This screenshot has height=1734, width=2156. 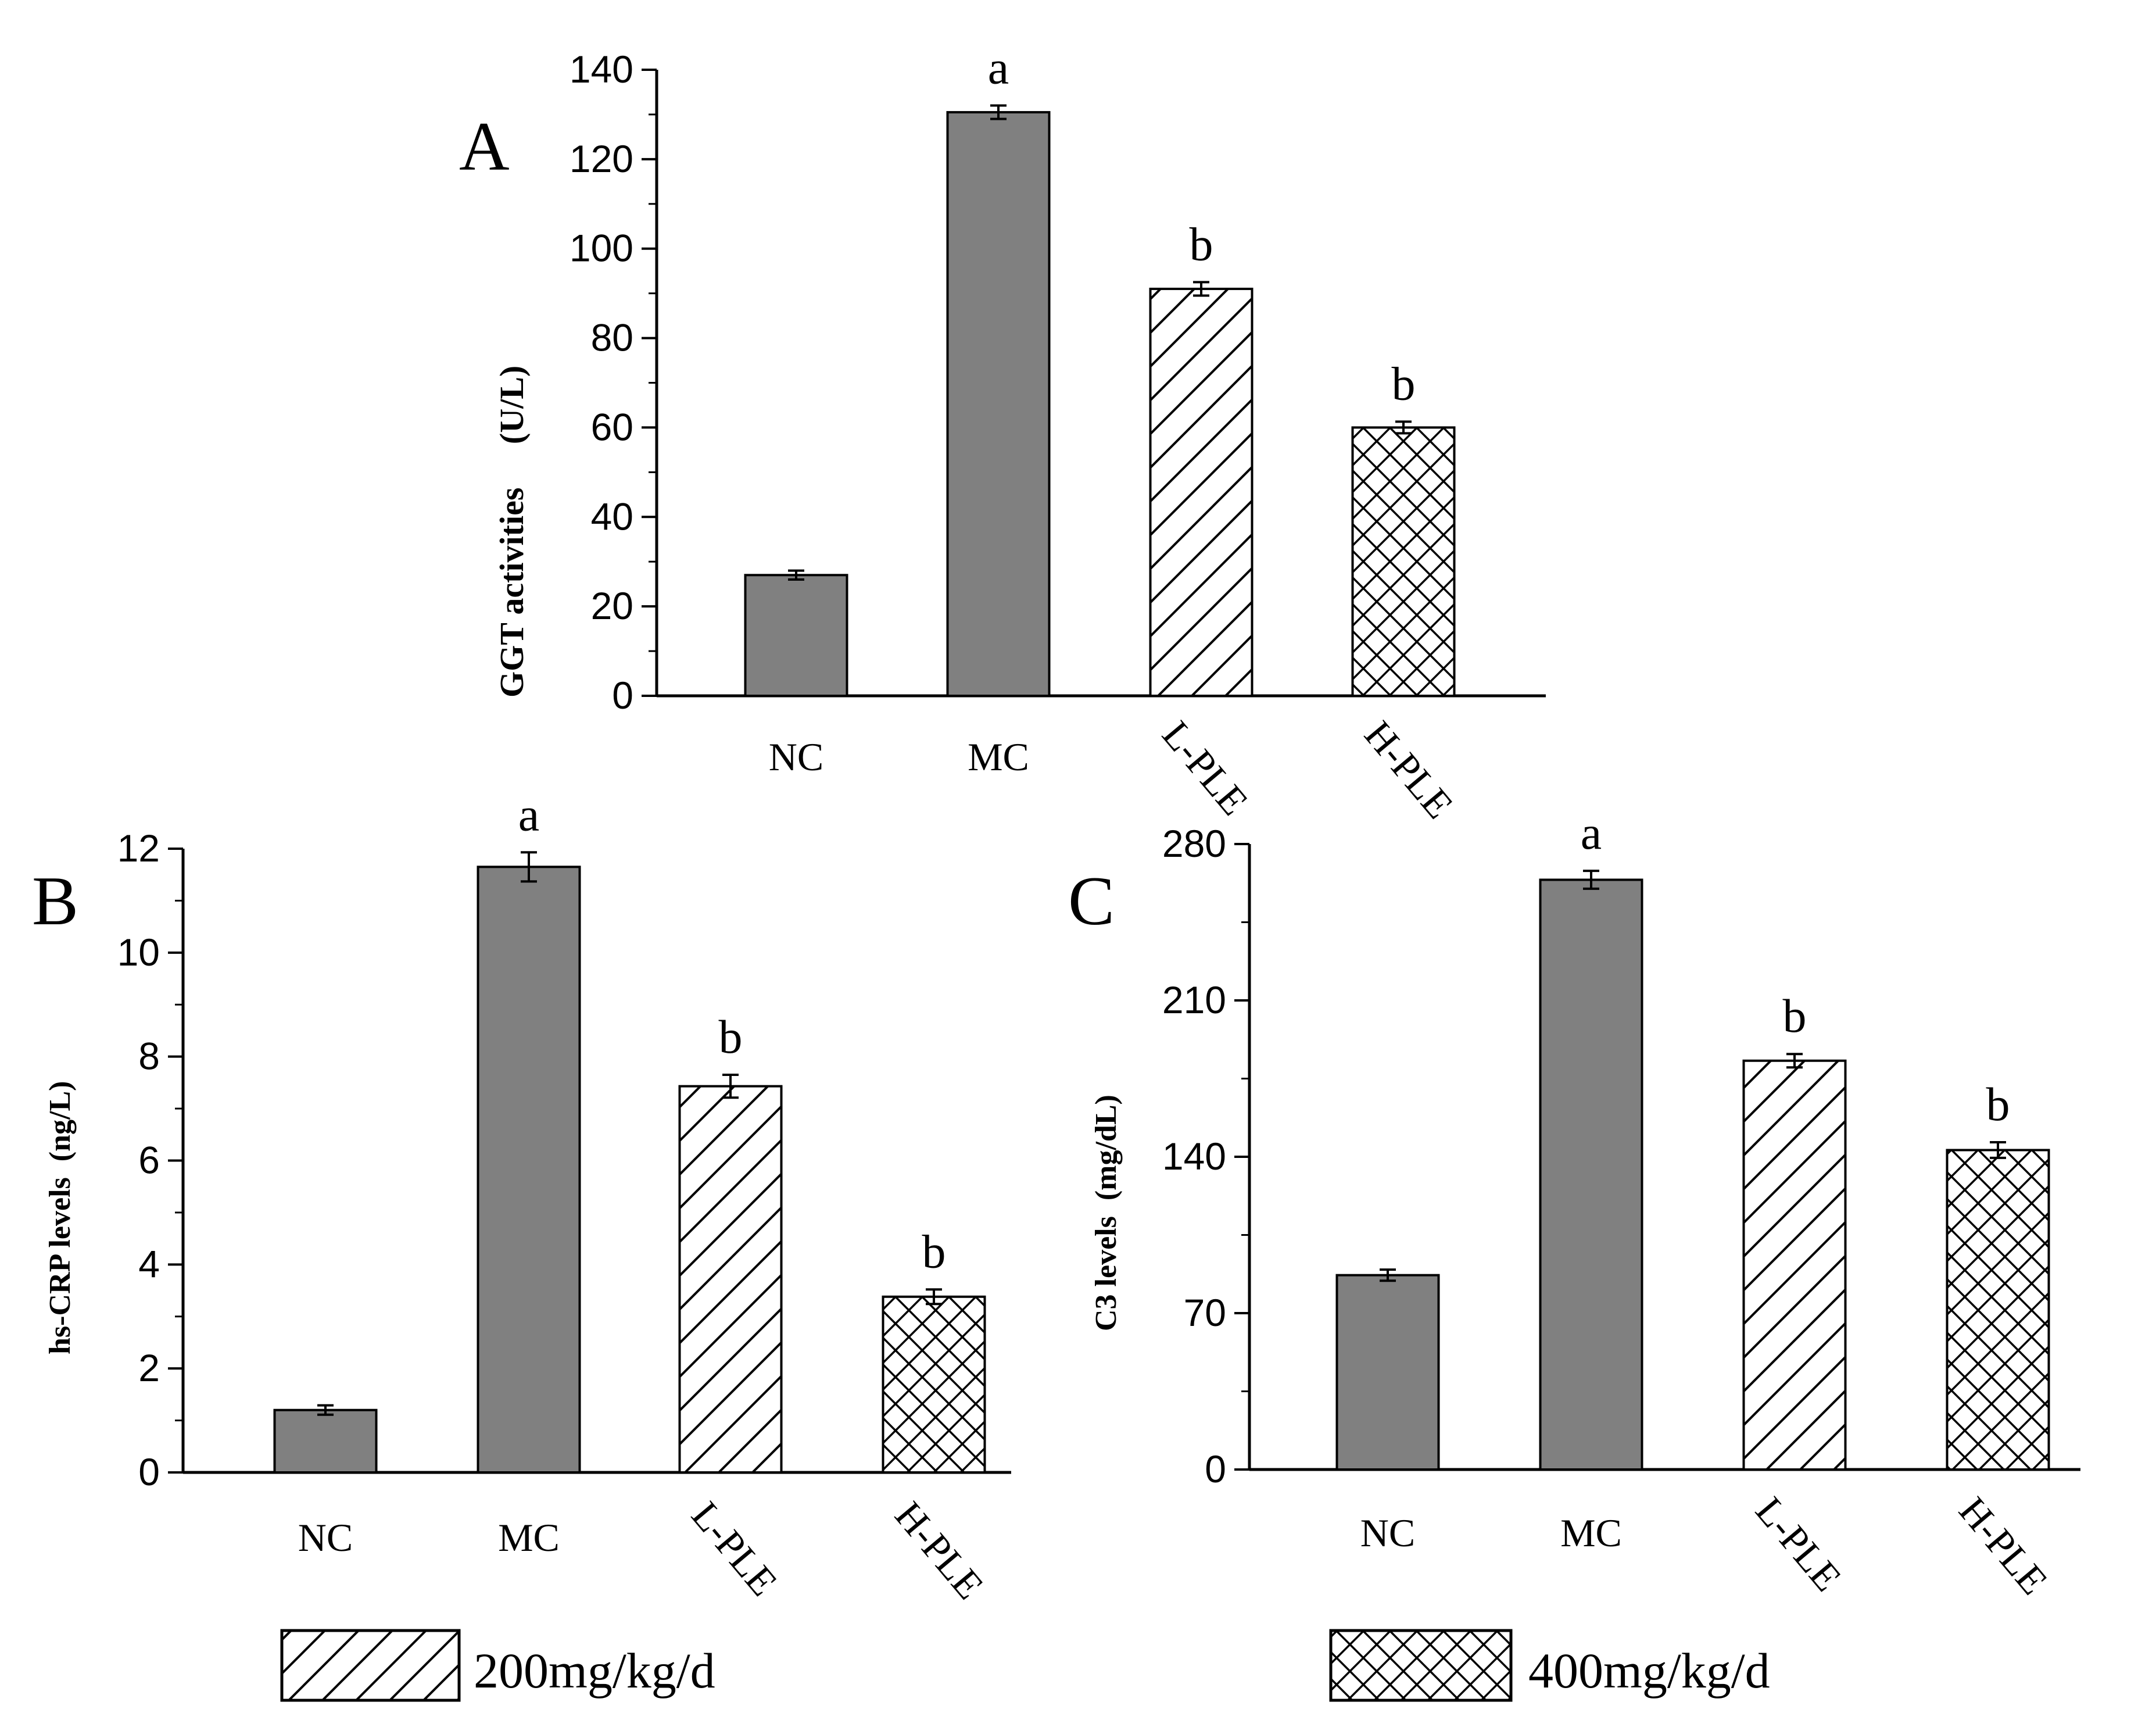 What do you see at coordinates (612, 516) in the screenshot?
I see `panel-a-ytick-label-2: 40` at bounding box center [612, 516].